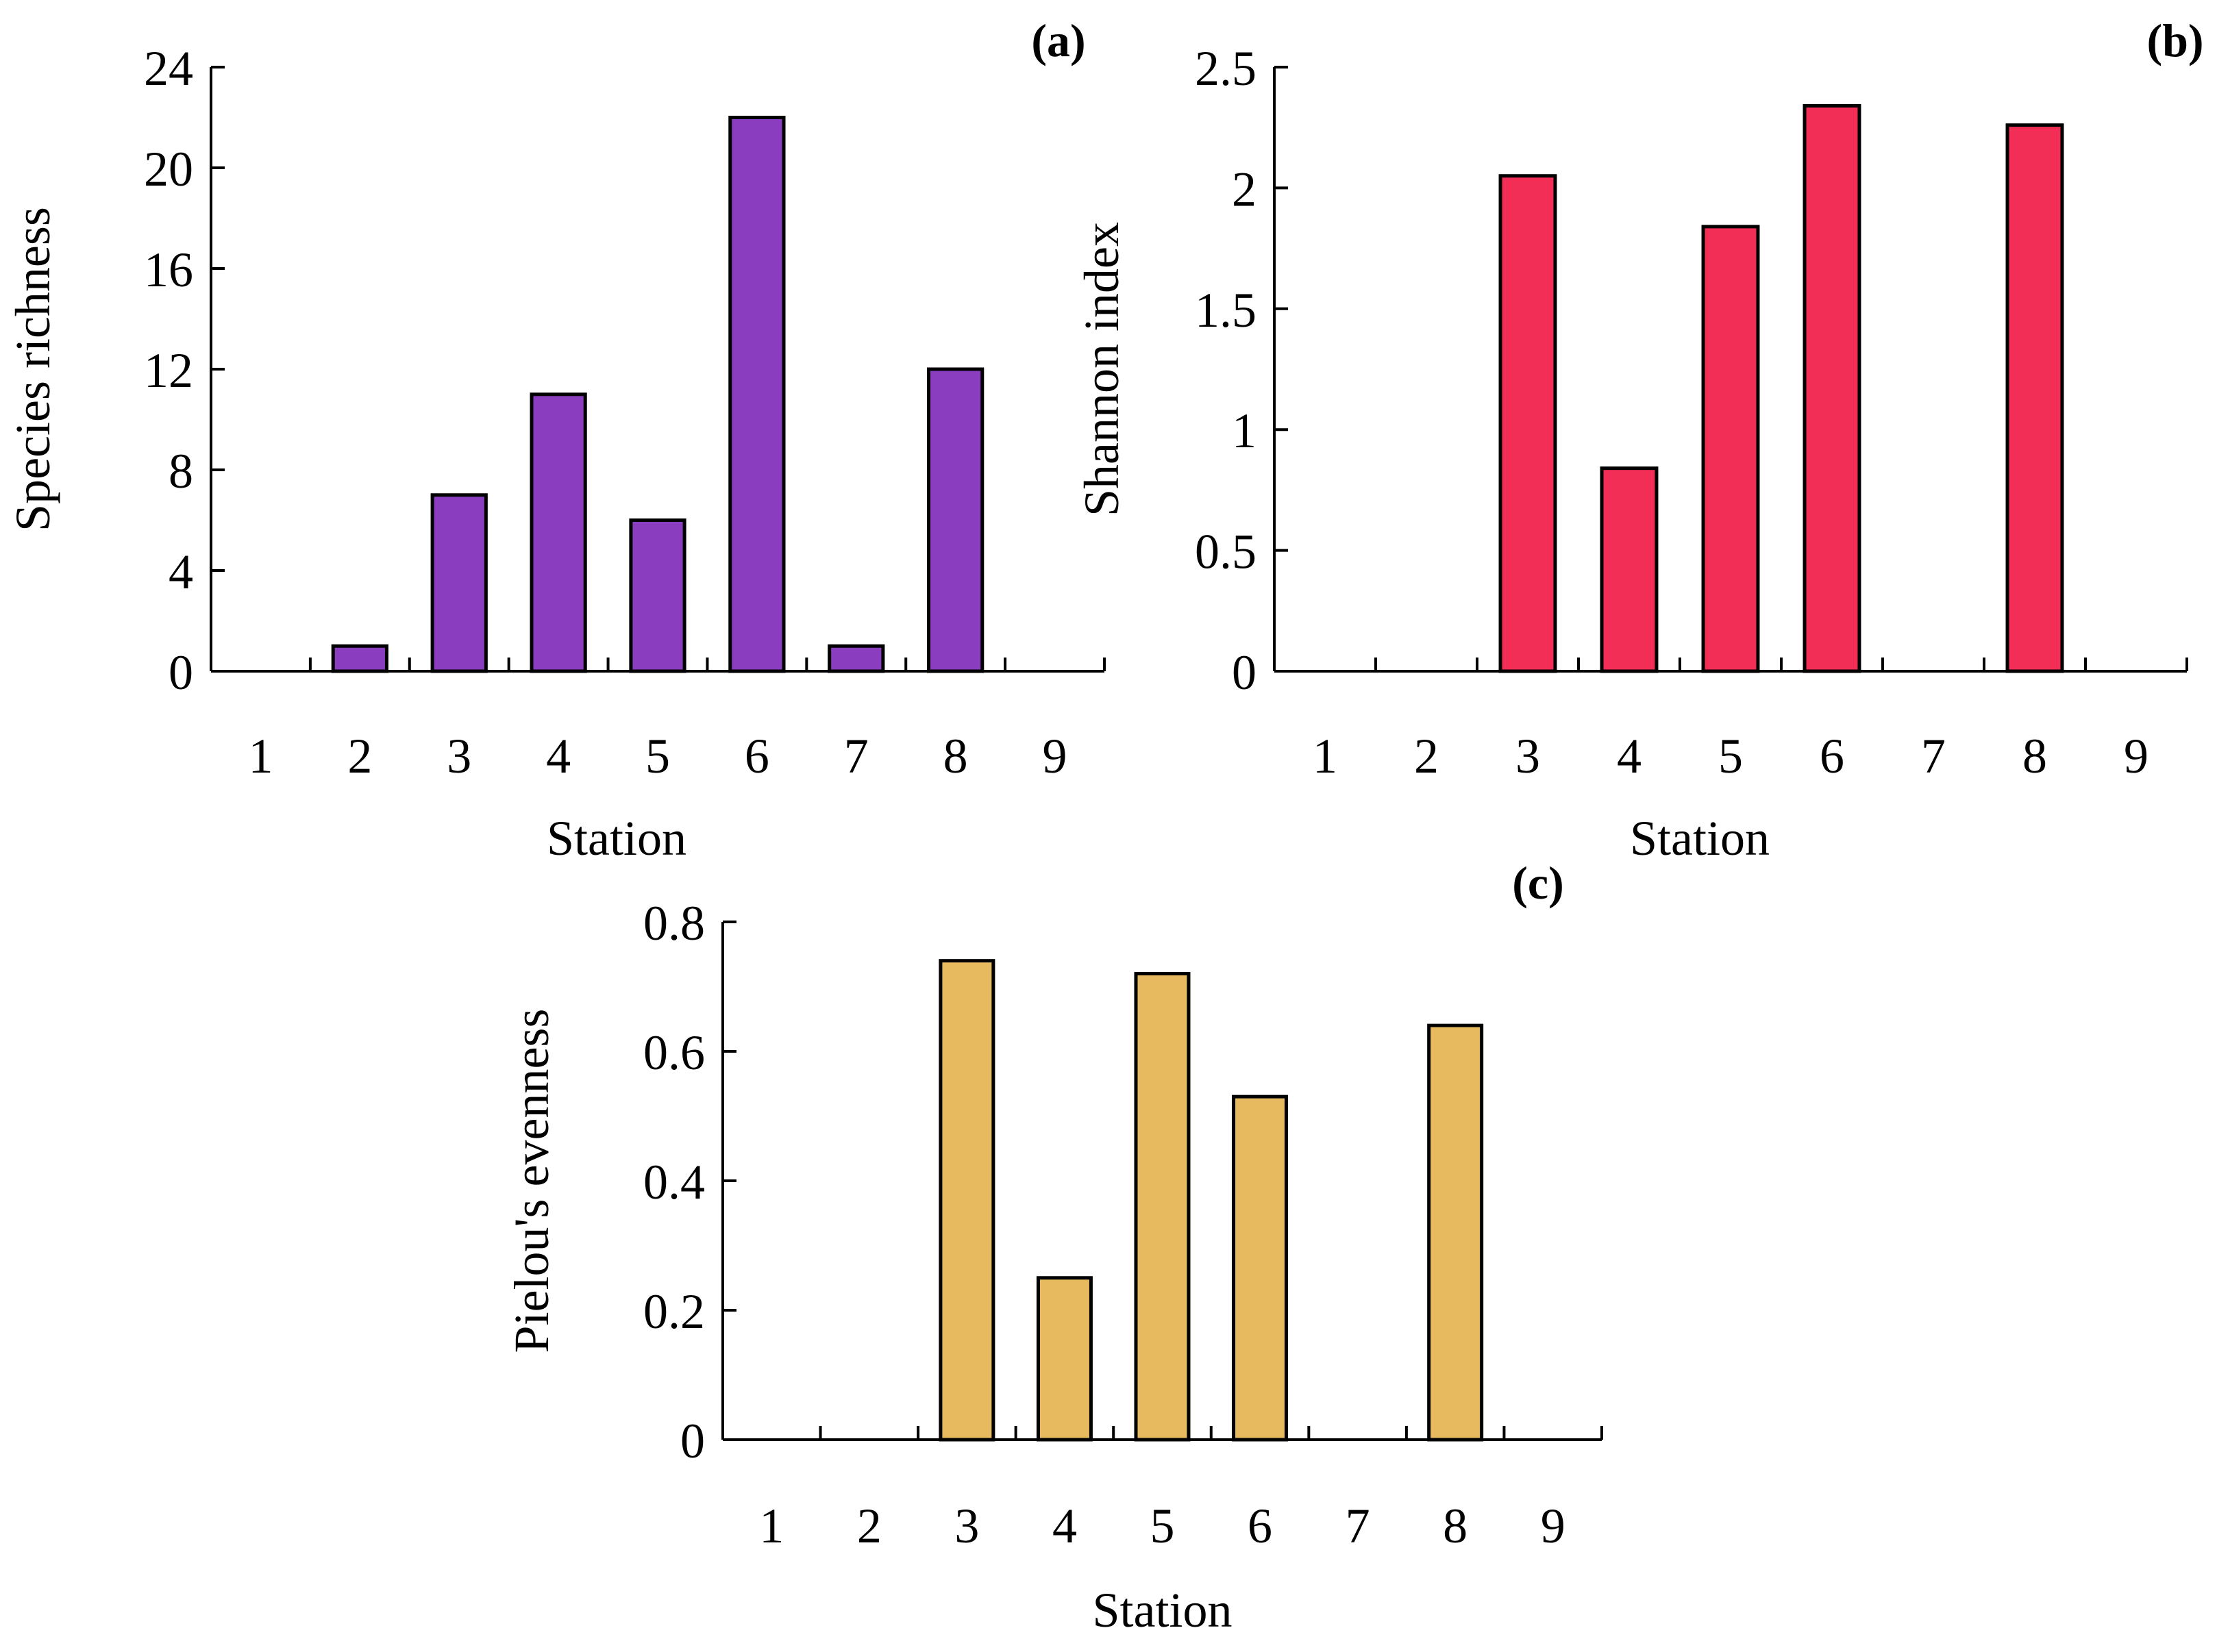 The image size is (2217, 1652). What do you see at coordinates (168, 370) in the screenshot?
I see `y-tick-label: 12` at bounding box center [168, 370].